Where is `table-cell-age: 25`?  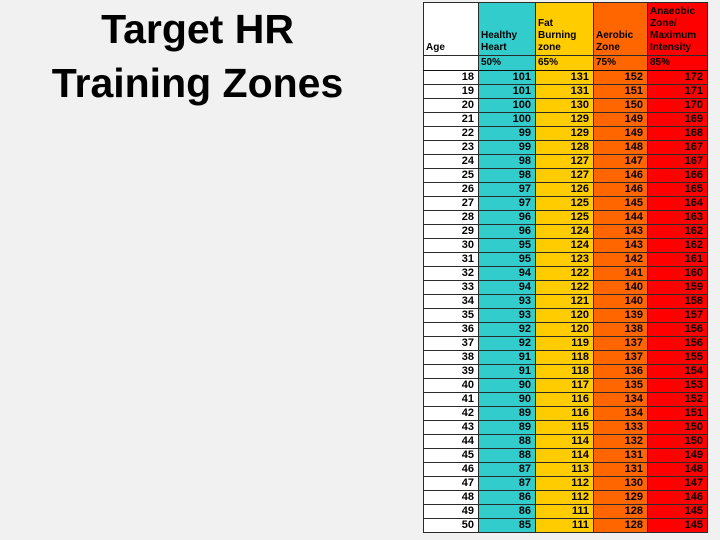 table-cell-age: 25 is located at coordinates (451, 175).